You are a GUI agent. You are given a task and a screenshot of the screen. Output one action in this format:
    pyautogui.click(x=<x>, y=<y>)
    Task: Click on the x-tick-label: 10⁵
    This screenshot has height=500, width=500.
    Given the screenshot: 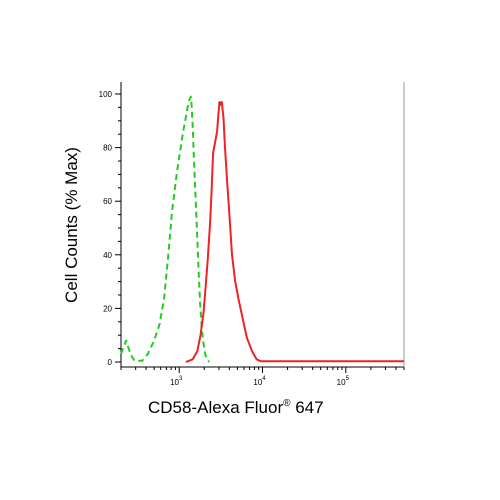 What is the action you would take?
    pyautogui.click(x=343, y=381)
    